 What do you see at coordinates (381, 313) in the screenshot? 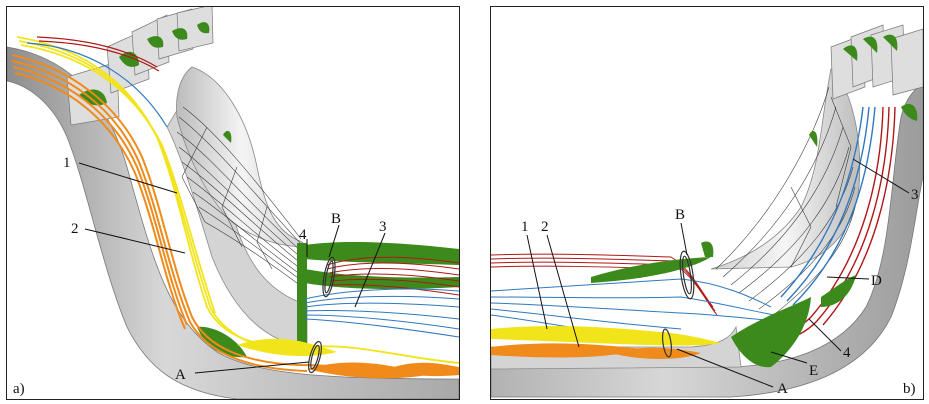
I see `streamline-bundle-blue-outlet` at bounding box center [381, 313].